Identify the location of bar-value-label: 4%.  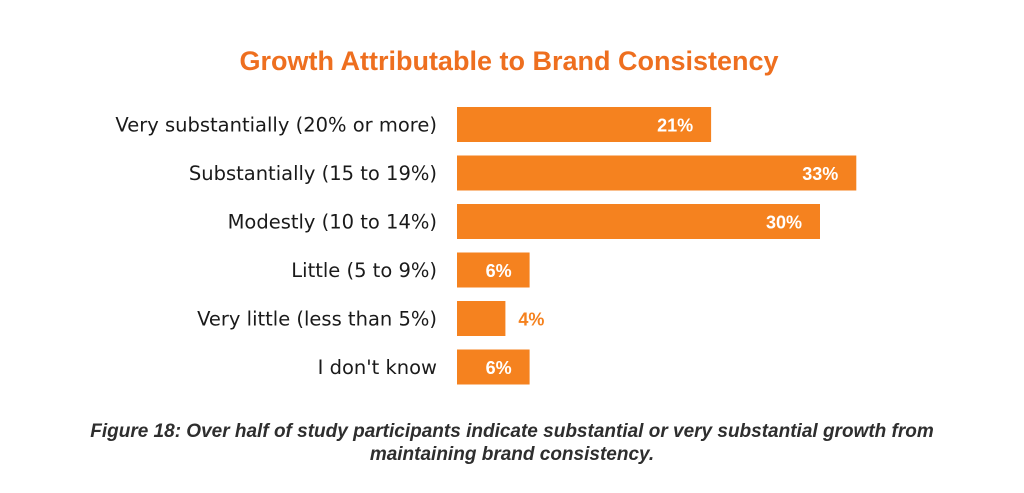
(531, 320).